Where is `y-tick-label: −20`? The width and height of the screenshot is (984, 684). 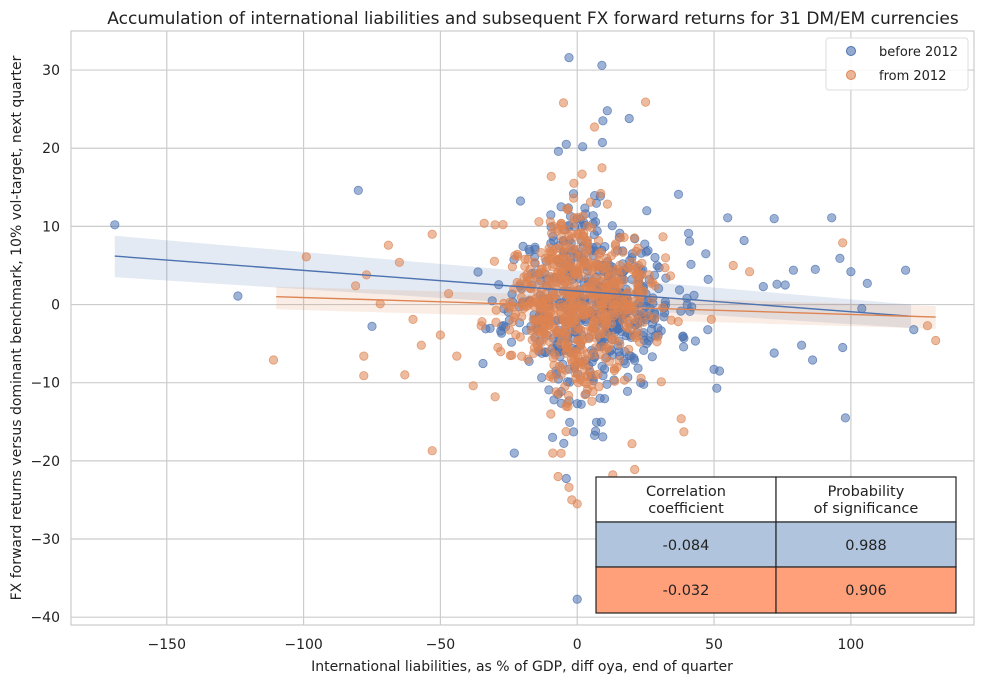
y-tick-label: −20 is located at coordinates (45, 462).